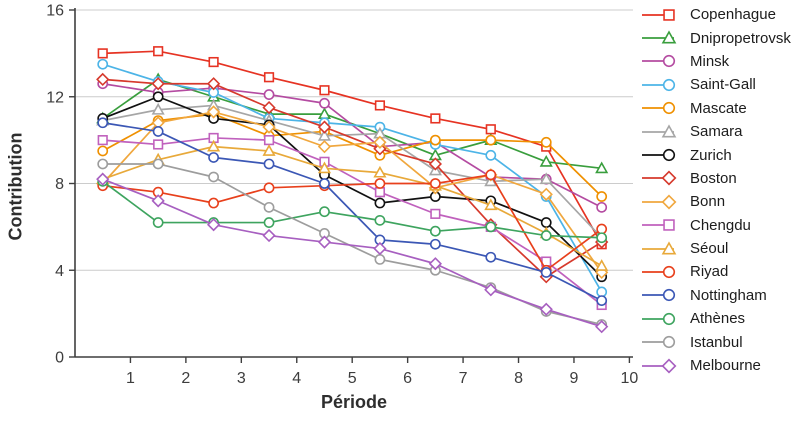 This screenshot has height=424, width=810. What do you see at coordinates (241, 378) in the screenshot?
I see `x-tick-label: 3` at bounding box center [241, 378].